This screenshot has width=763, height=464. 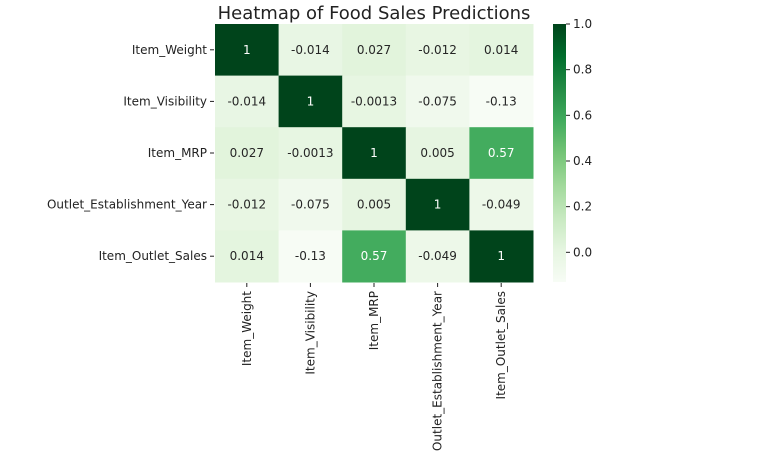 I want to click on row-label: Item_MRP, so click(x=177, y=153).